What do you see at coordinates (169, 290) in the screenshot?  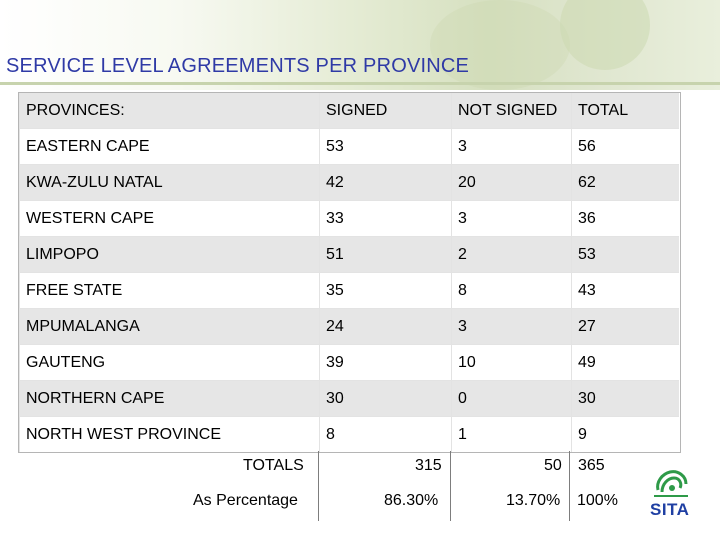 I see `table-cell: FREE STATE` at bounding box center [169, 290].